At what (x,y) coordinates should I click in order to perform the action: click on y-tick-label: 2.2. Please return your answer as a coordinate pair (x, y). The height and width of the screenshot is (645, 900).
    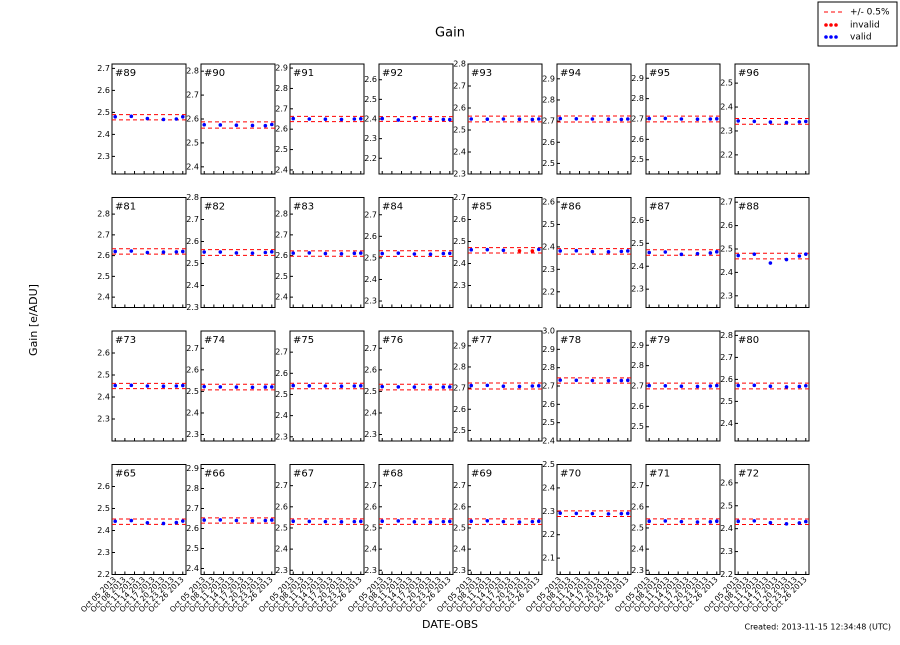
    Looking at the image, I should click on (548, 534).